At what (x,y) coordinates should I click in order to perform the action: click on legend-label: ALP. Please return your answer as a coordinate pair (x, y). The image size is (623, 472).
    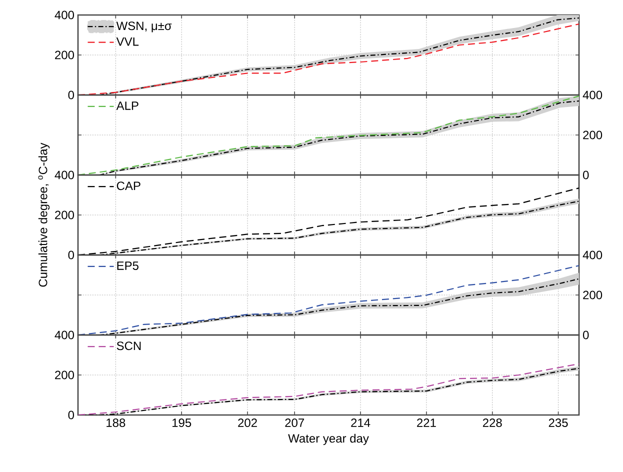
    Looking at the image, I should click on (127, 106).